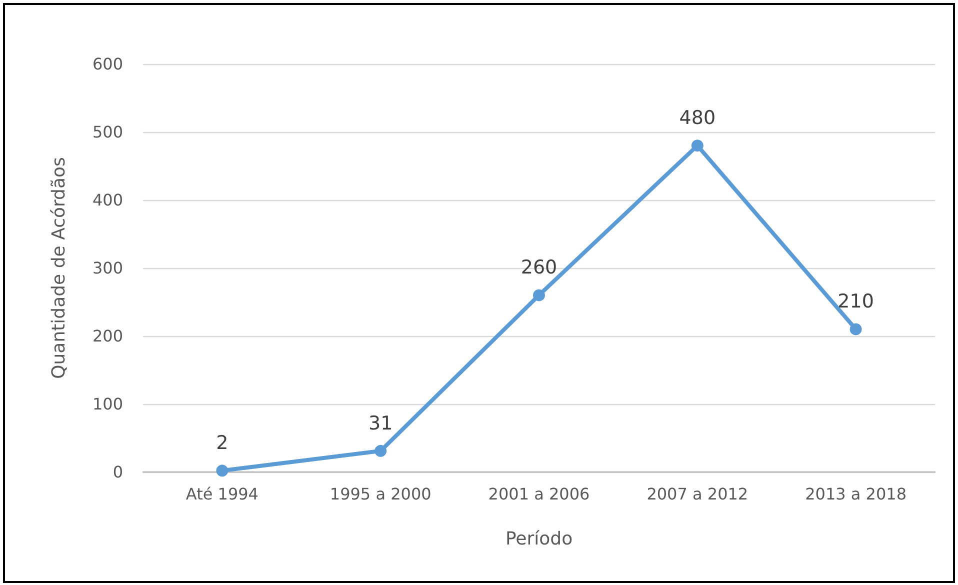 This screenshot has height=585, width=958. Describe the element at coordinates (539, 494) in the screenshot. I see `x-tick-label: 2001 a 2006` at that location.